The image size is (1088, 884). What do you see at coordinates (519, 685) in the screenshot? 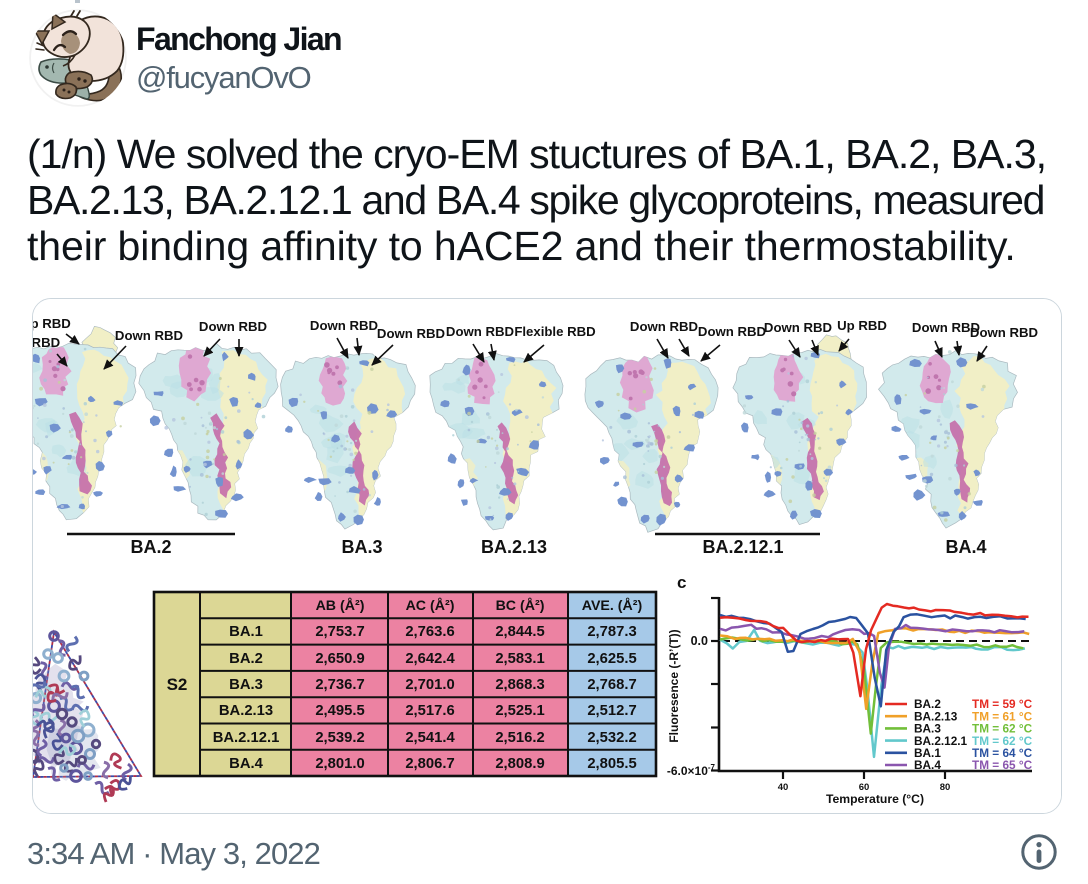
I see `svg-text: 2,868.3` at bounding box center [519, 685].